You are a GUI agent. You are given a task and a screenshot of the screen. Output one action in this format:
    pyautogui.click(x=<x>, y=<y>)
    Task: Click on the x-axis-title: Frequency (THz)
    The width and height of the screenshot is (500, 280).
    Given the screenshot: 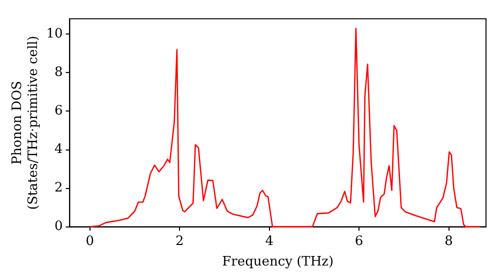 What is the action you would take?
    pyautogui.click(x=278, y=262)
    